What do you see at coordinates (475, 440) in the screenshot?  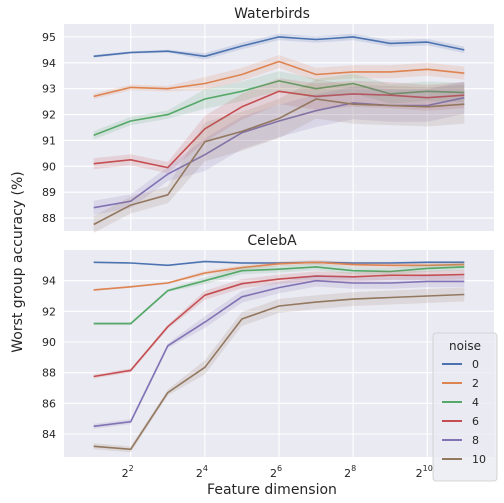 I see `legend-label-noise-8: 8` at bounding box center [475, 440].